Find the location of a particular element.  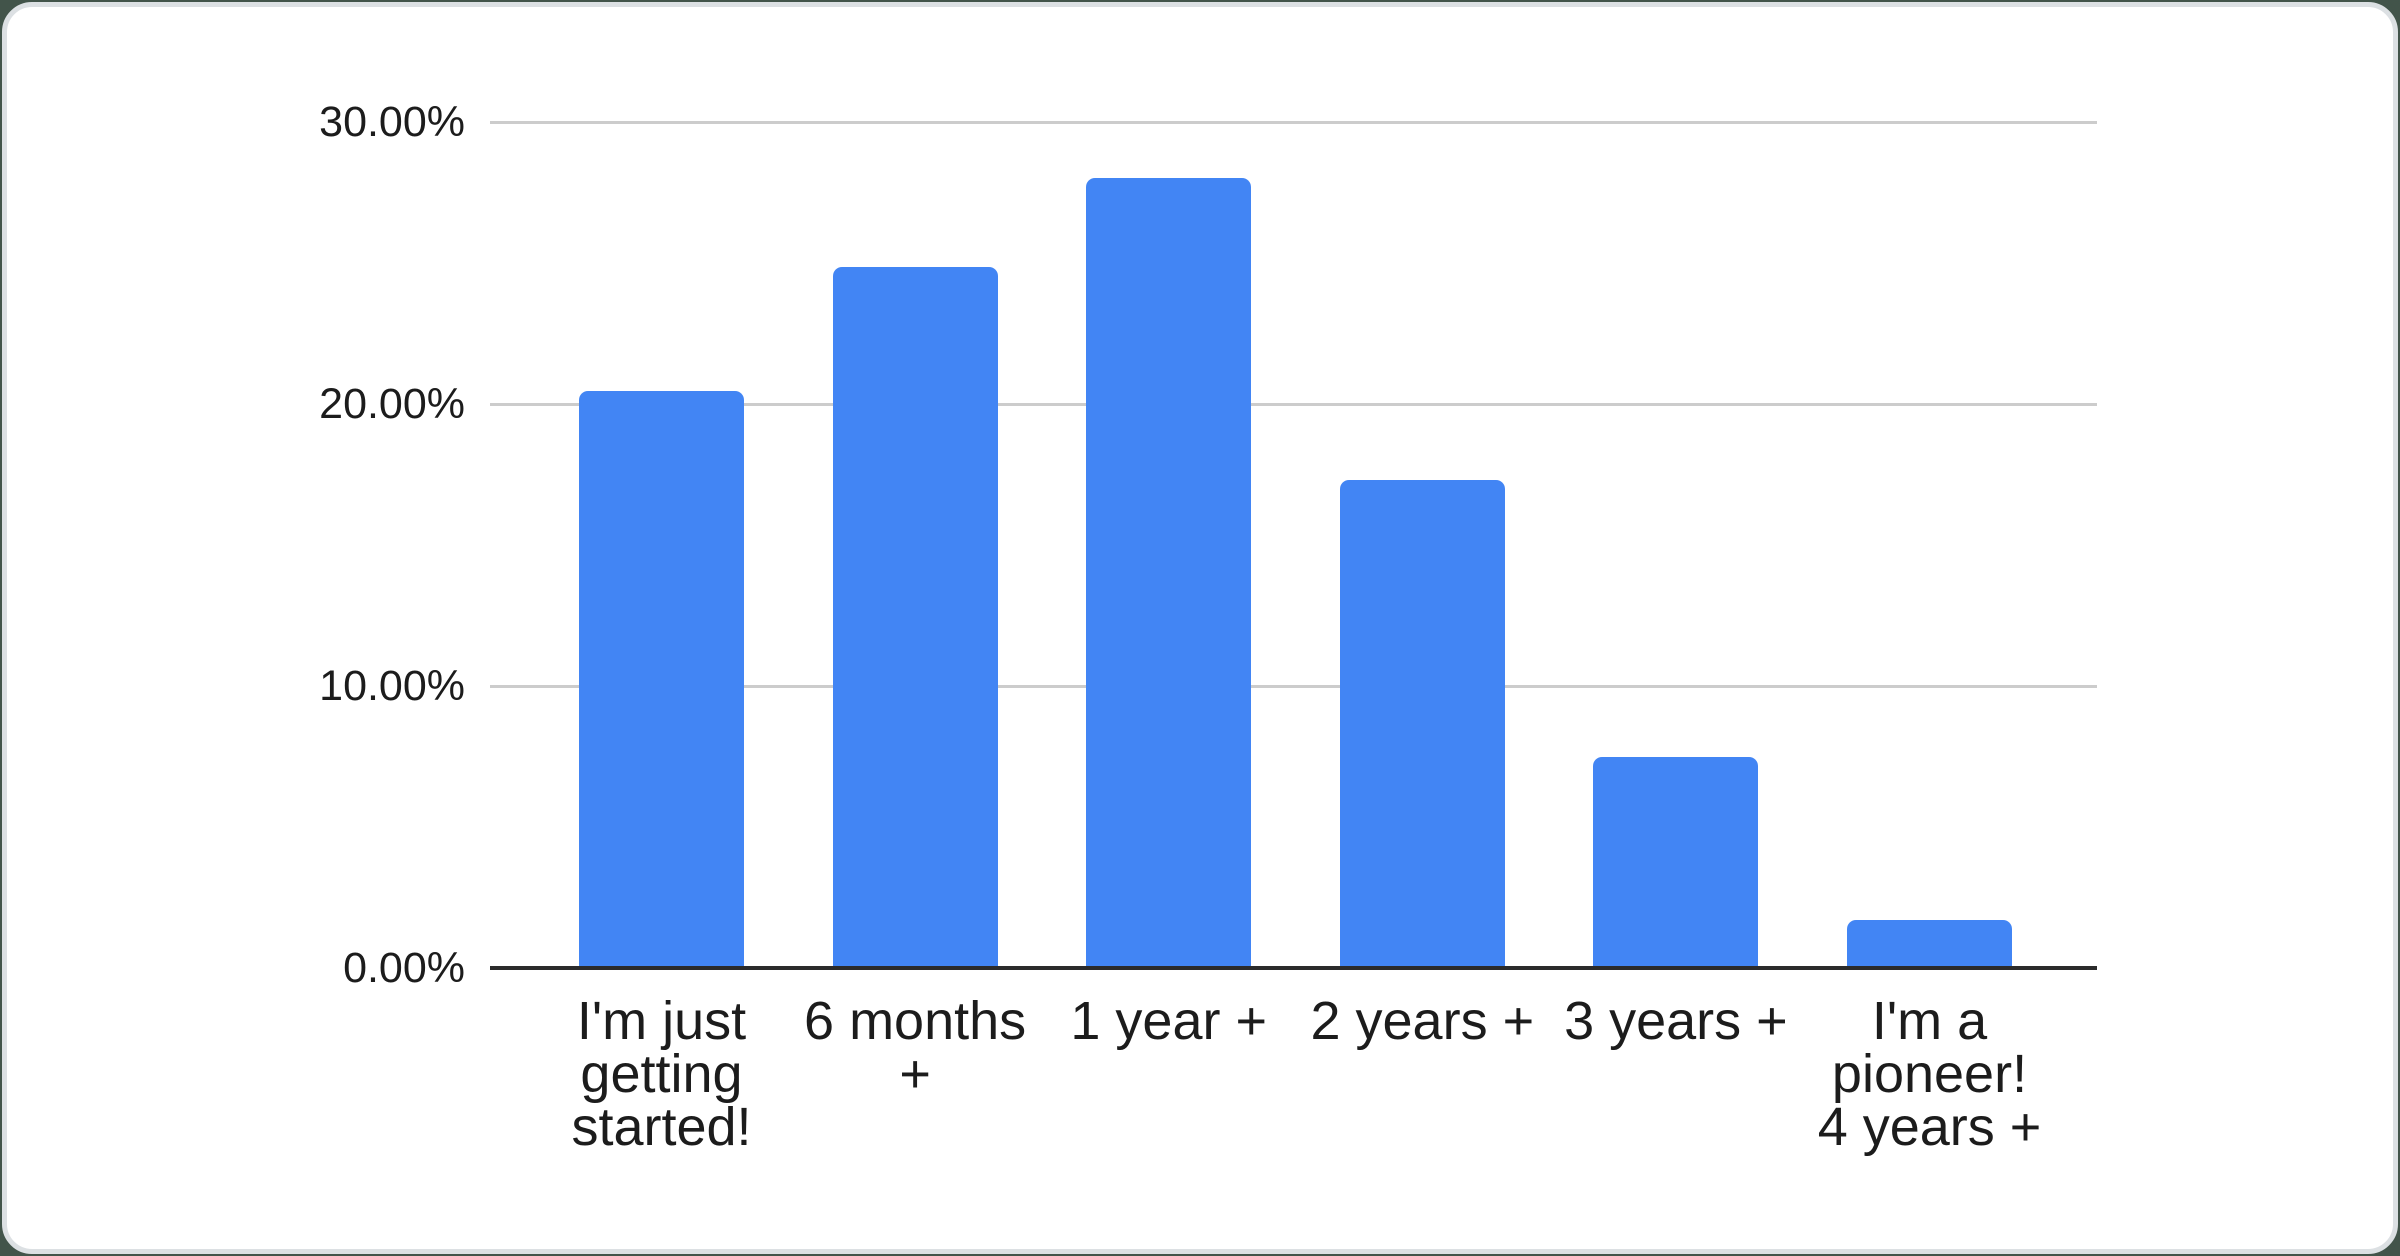

x-axis-label: 6 months + is located at coordinates (915, 1047).